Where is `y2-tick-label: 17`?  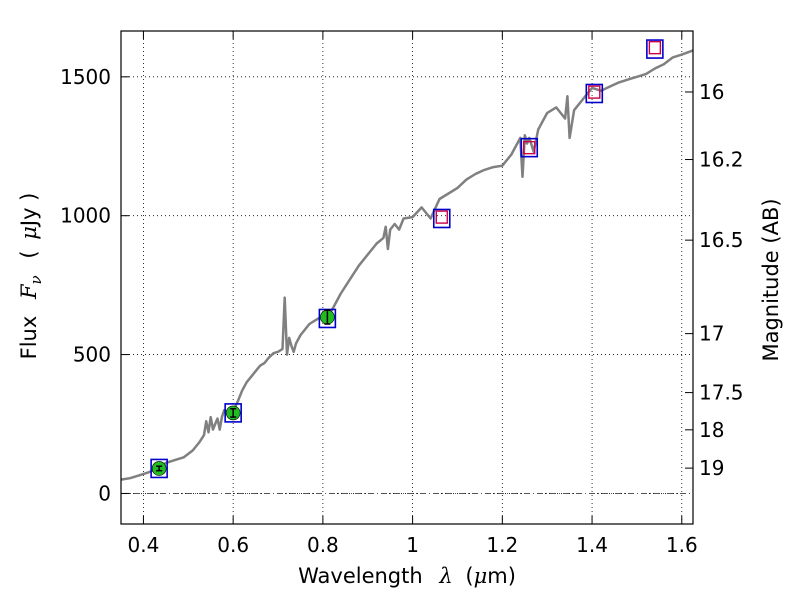 y2-tick-label: 17 is located at coordinates (711, 334).